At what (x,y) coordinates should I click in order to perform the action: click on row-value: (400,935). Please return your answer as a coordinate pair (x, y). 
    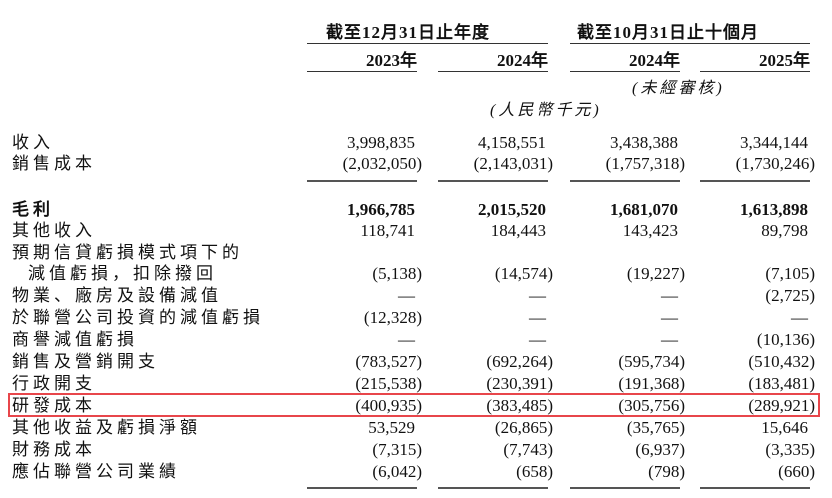
    Looking at the image, I should click on (388, 405).